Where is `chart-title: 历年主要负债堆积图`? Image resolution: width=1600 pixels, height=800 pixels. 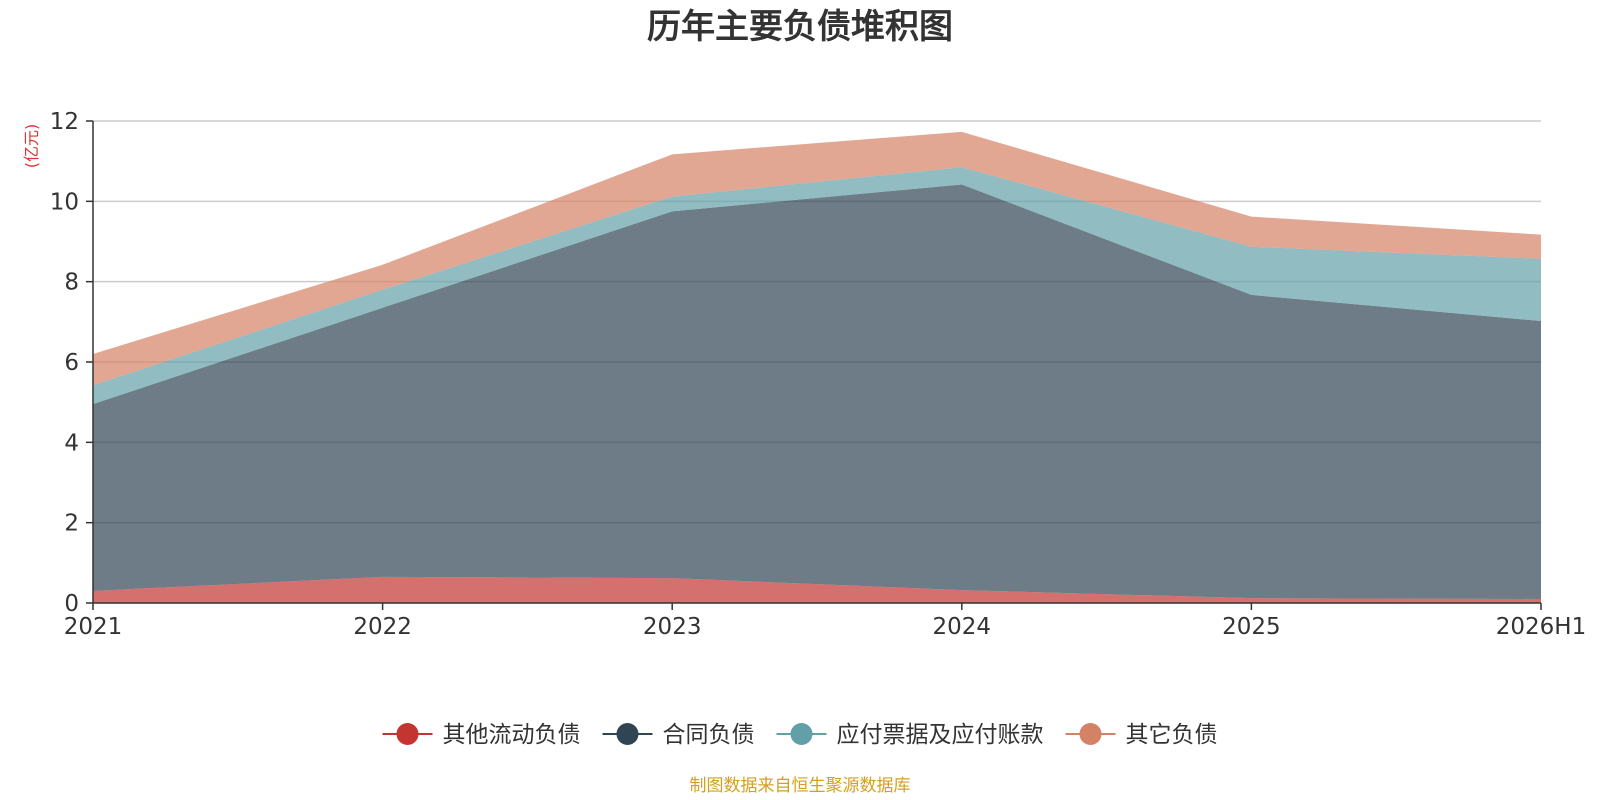 chart-title: 历年主要负债堆积图 is located at coordinates (800, 27).